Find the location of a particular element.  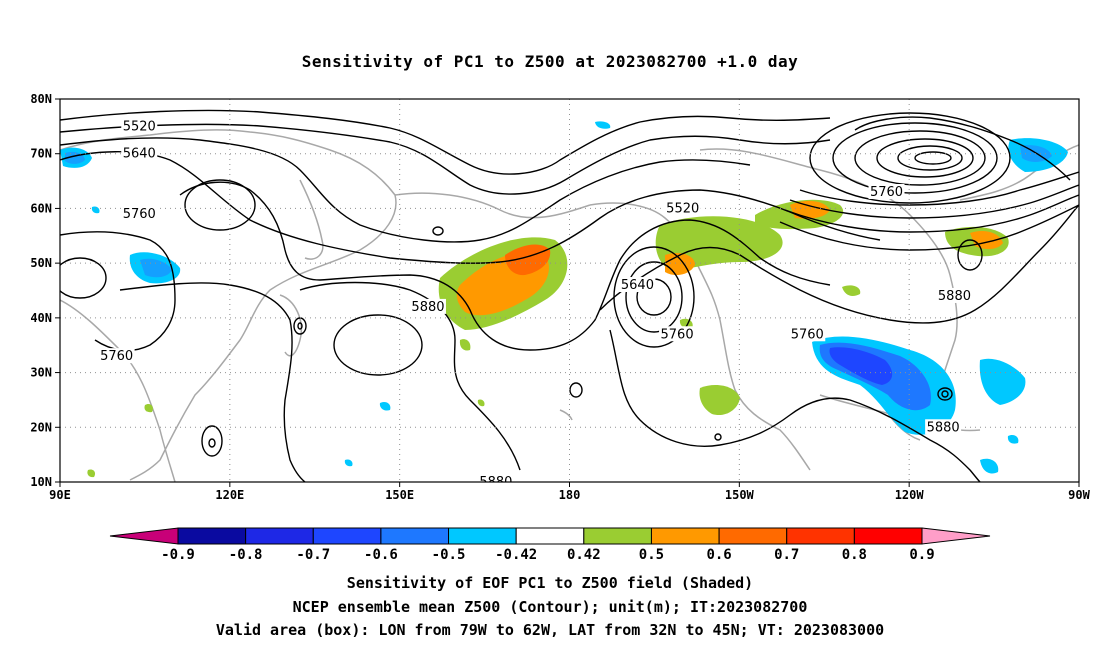

colorbar-label: -0.9 is located at coordinates (178, 555).